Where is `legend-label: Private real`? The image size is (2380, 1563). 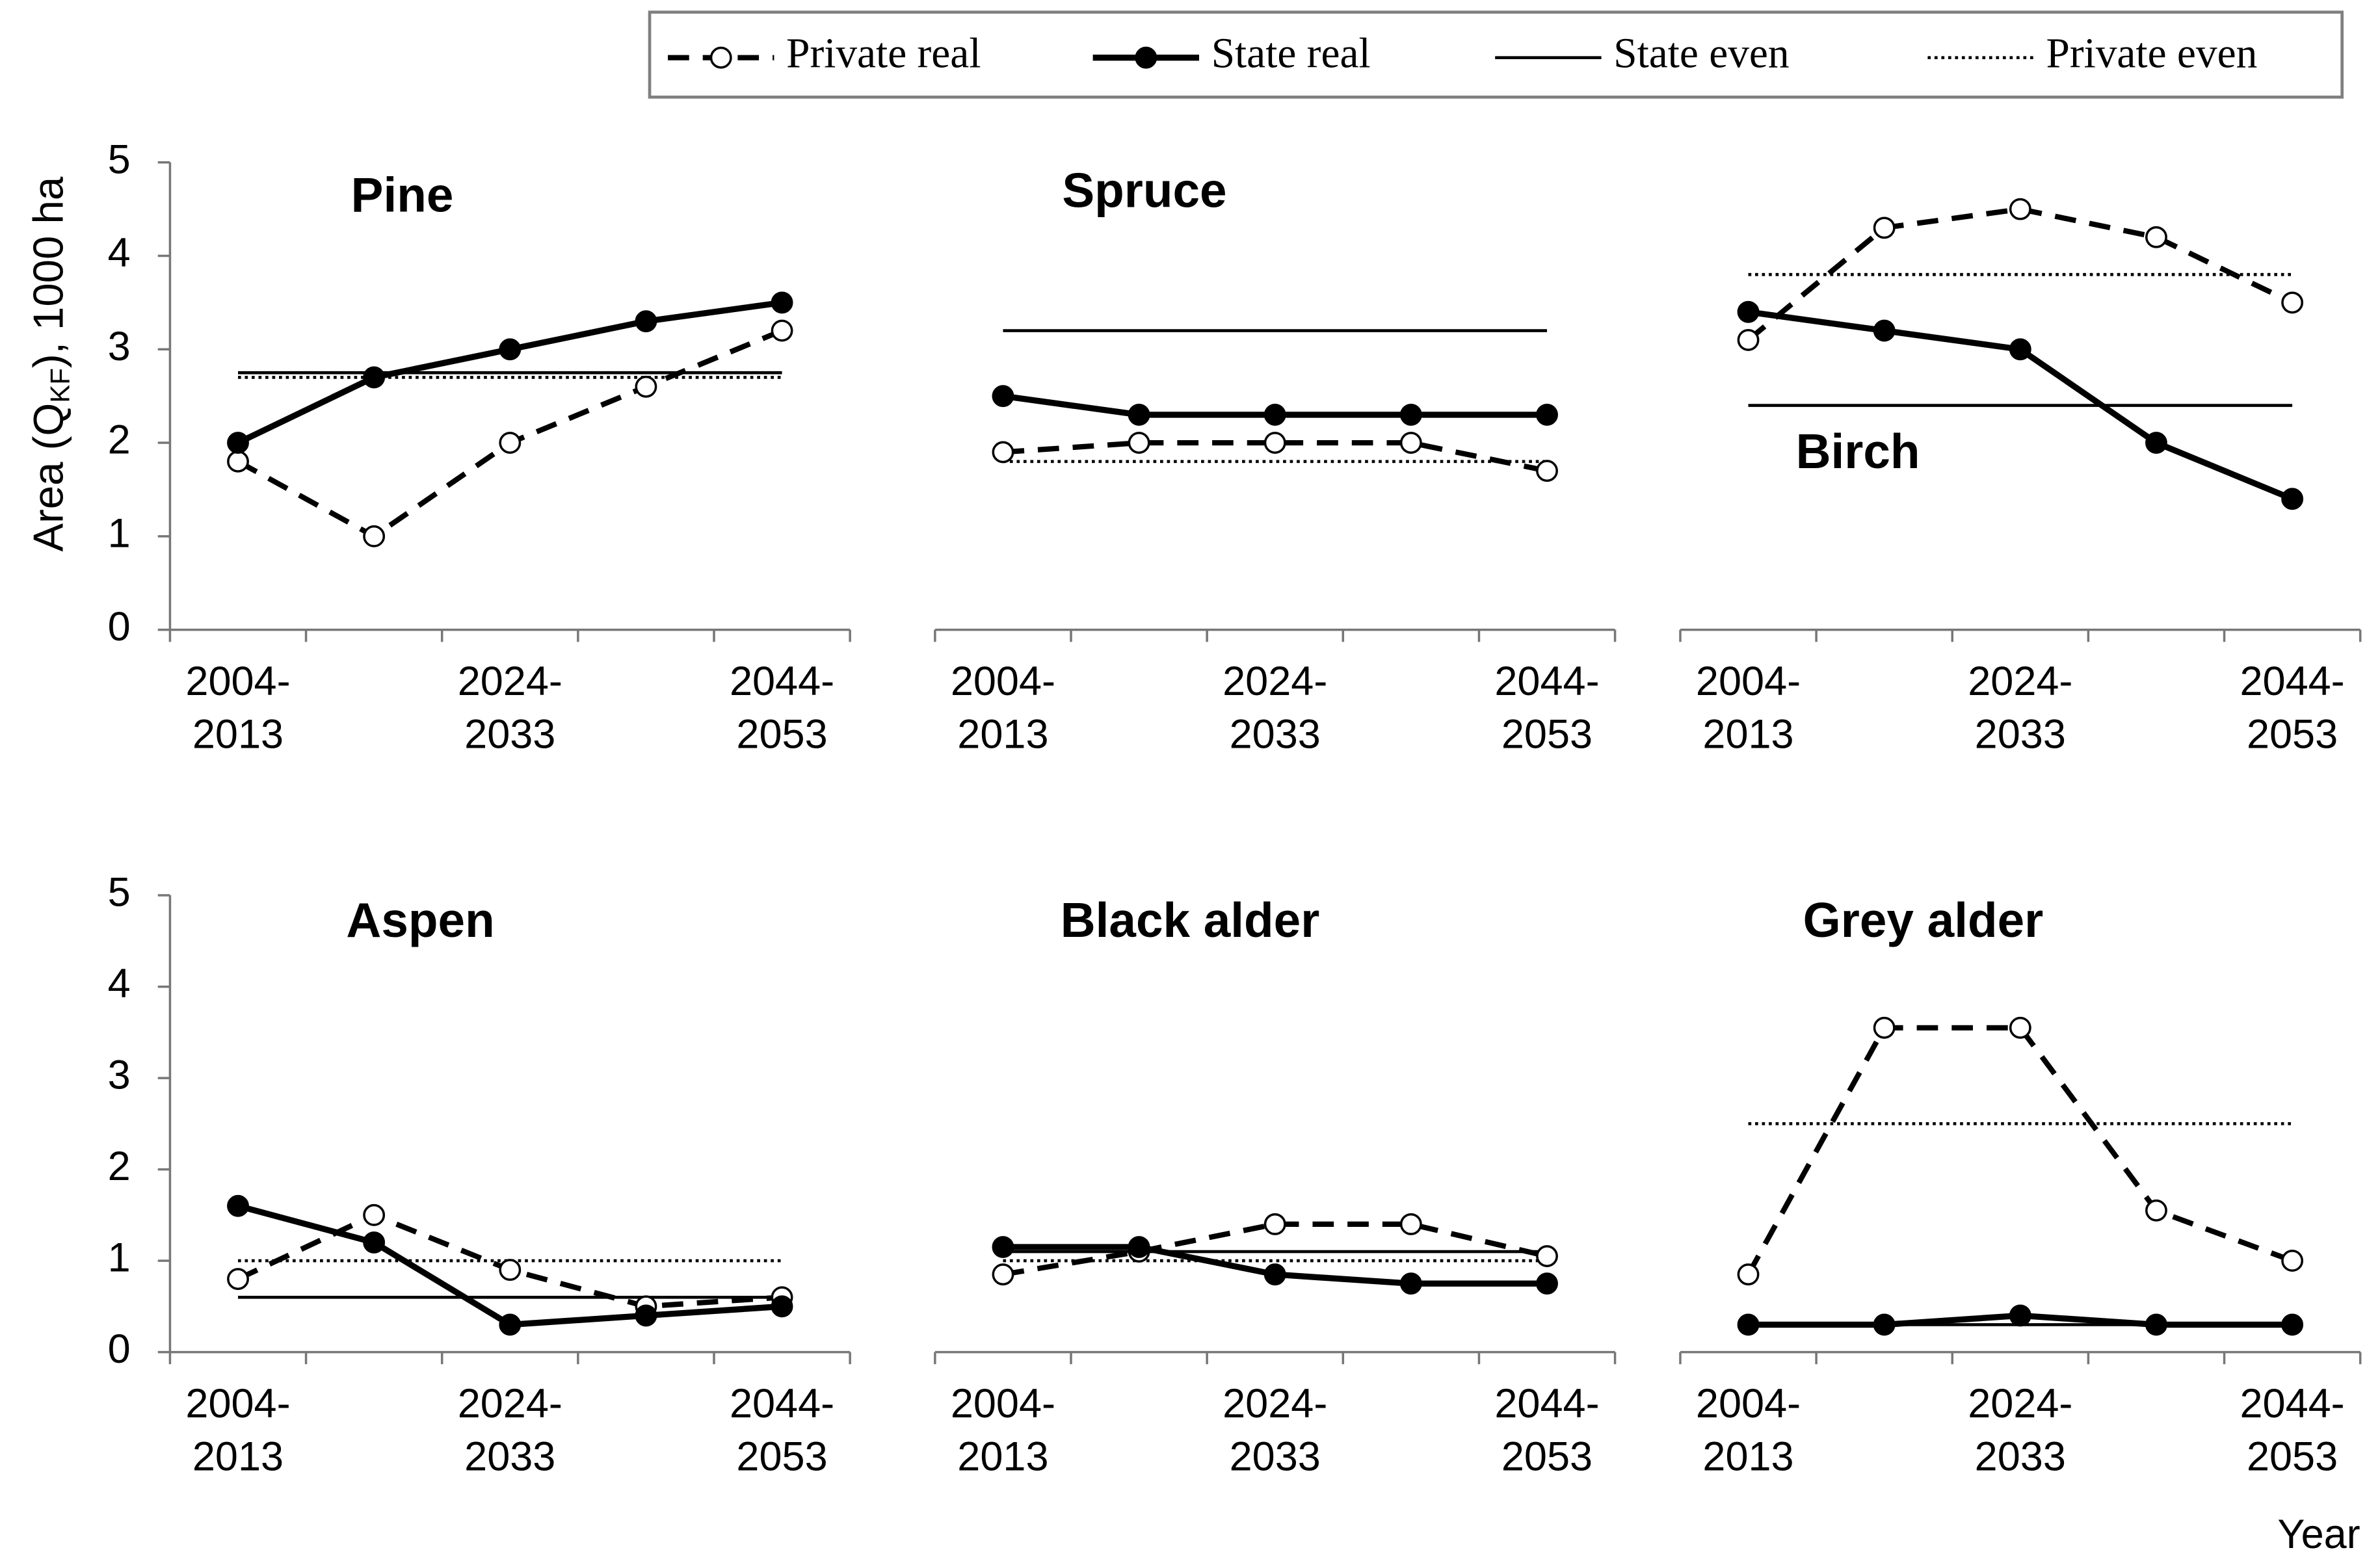 legend-label: Private real is located at coordinates (883, 54).